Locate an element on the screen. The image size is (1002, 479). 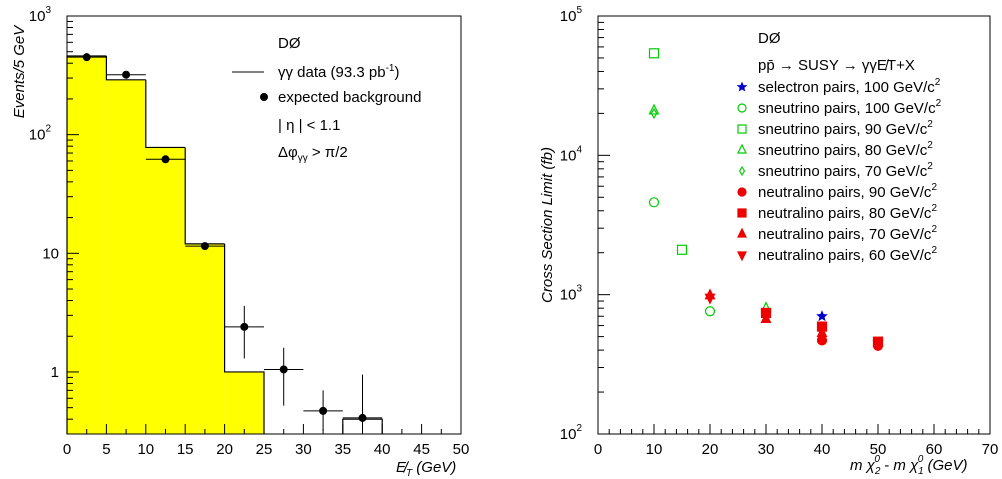
right-legend-process: pp̄ → SUSY → γγE̸T+X is located at coordinates (836, 65).